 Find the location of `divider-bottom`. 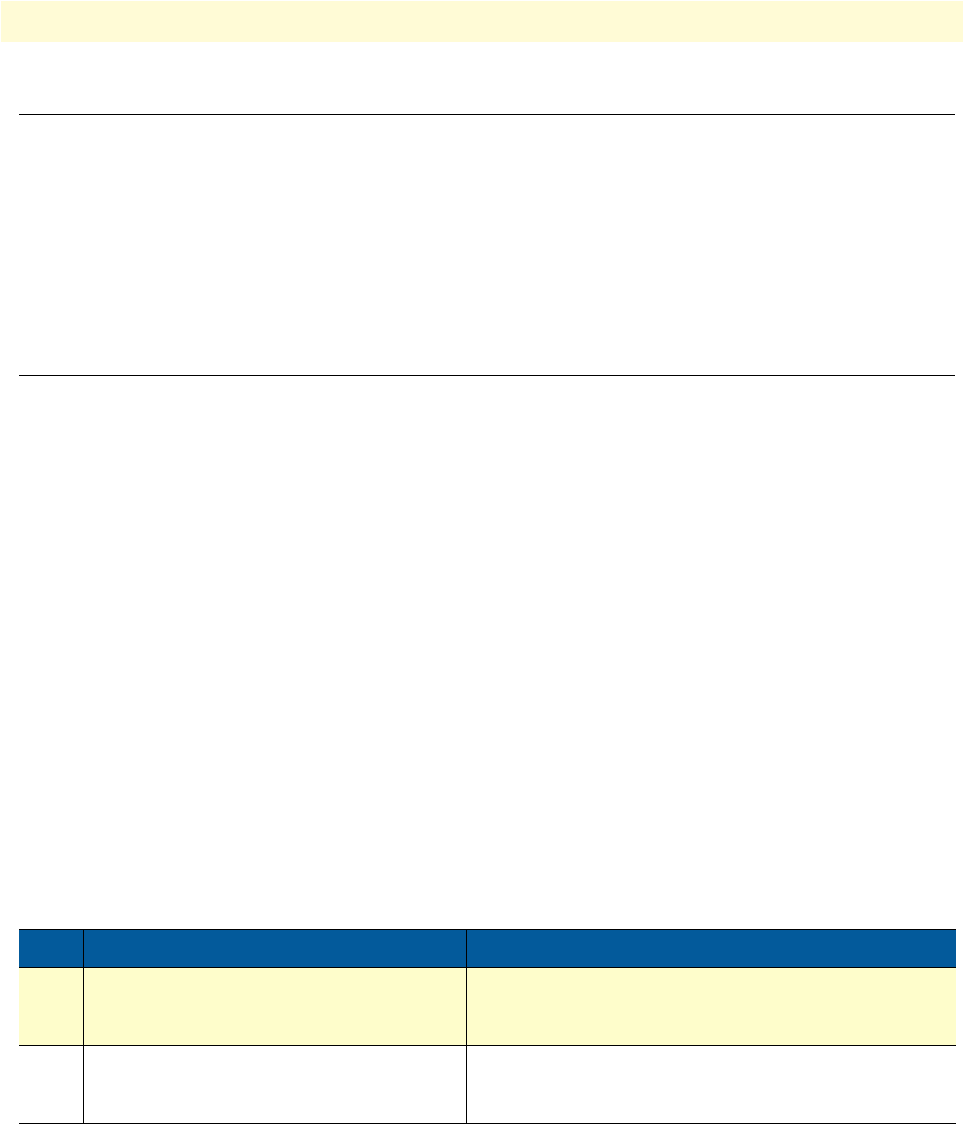

divider-bottom is located at coordinates (487, 375).